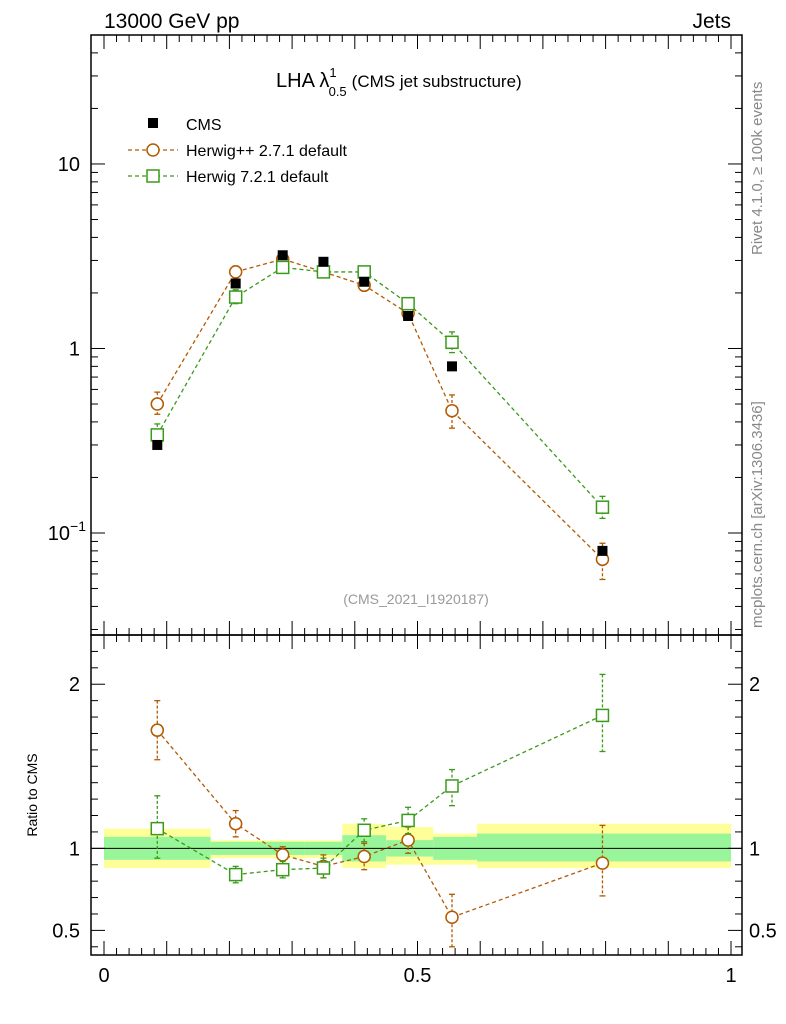 The width and height of the screenshot is (786, 1024). Describe the element at coordinates (730, 976) in the screenshot. I see `x-tick-label: 1` at that location.